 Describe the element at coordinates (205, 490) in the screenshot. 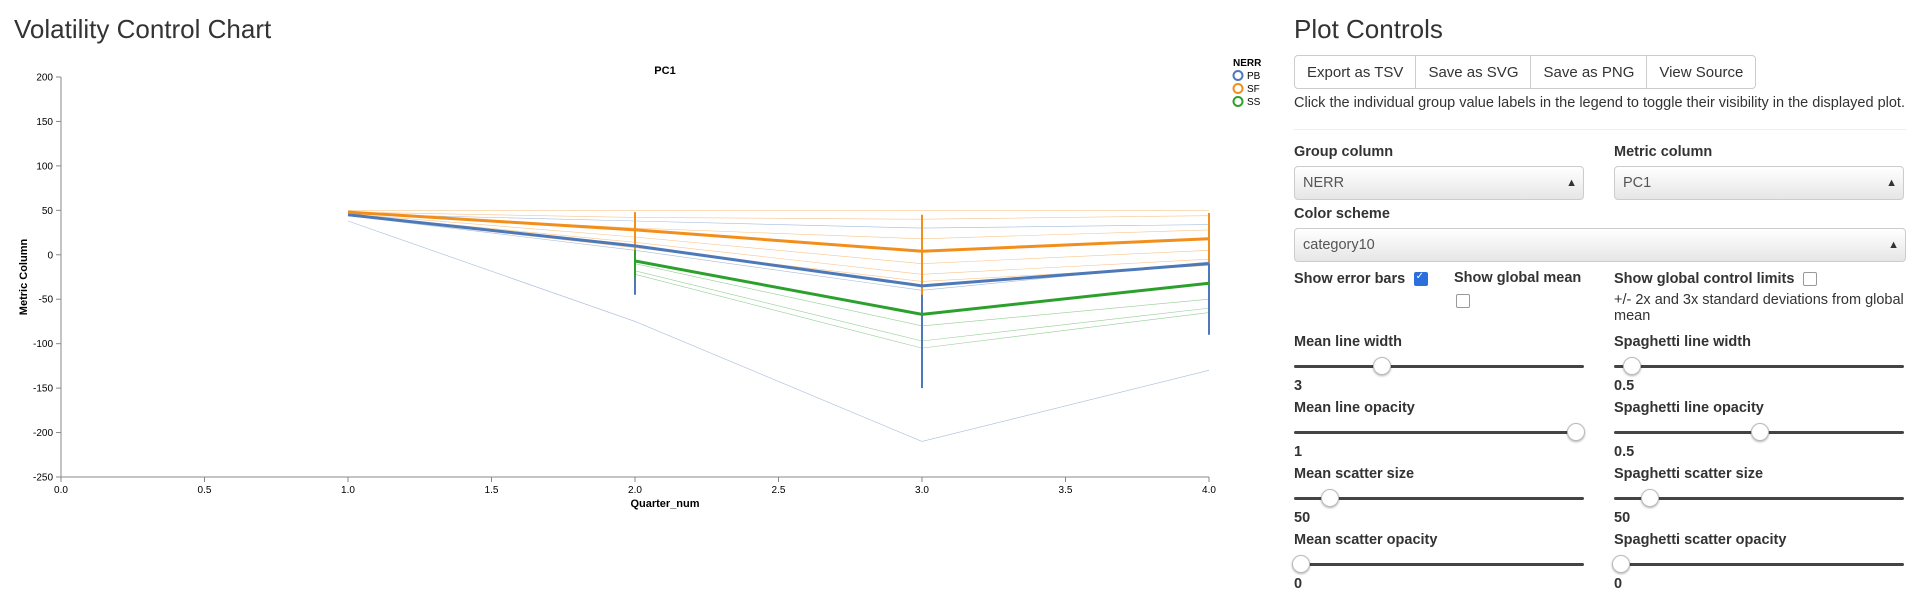

I see `x-tick-label: 0.5` at that location.